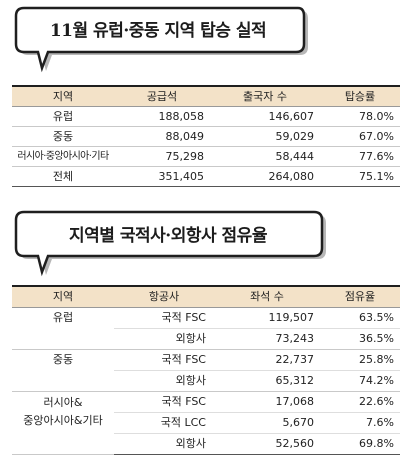 Image resolution: width=407 pixels, height=470 pixels. Describe the element at coordinates (63, 156) in the screenshot. I see `region-cell: 러시아·중앙아시아·기타` at that location.